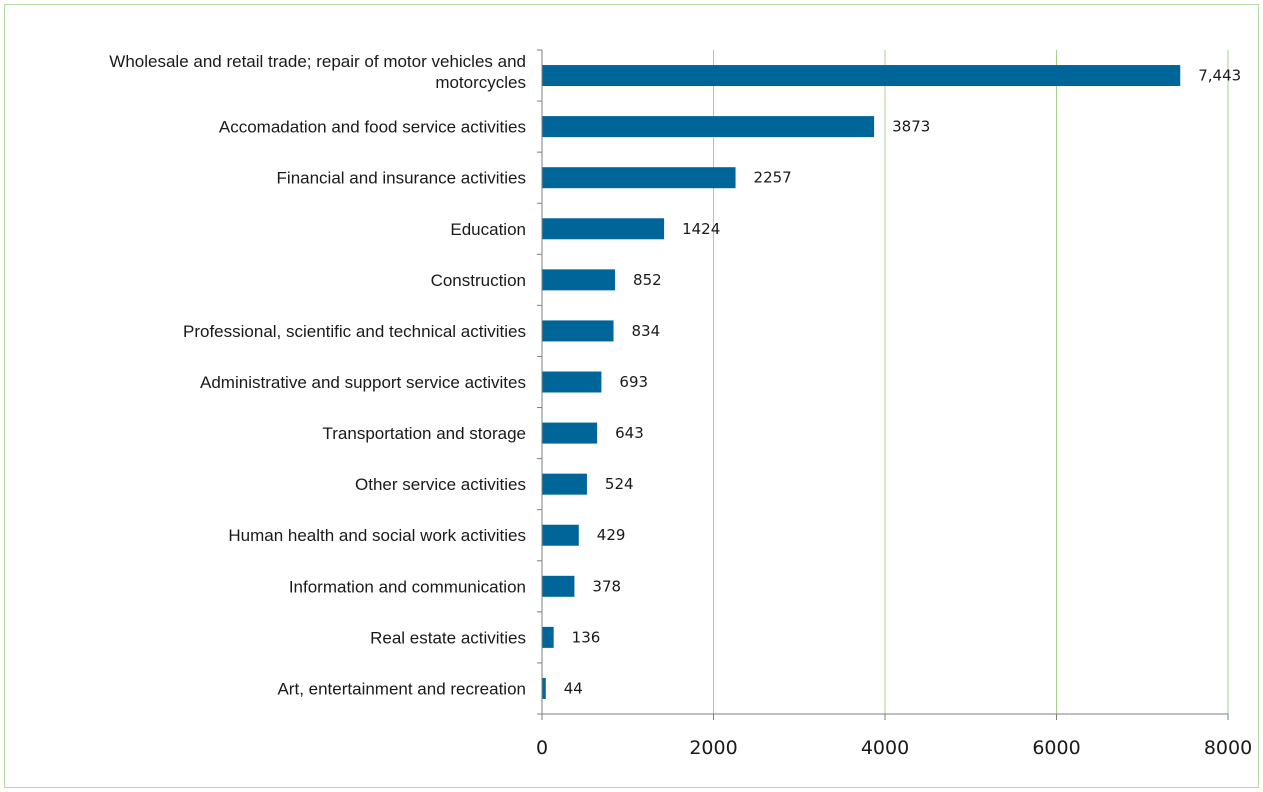  I want to click on category-label-line: Financial and insurance activities, so click(401, 178).